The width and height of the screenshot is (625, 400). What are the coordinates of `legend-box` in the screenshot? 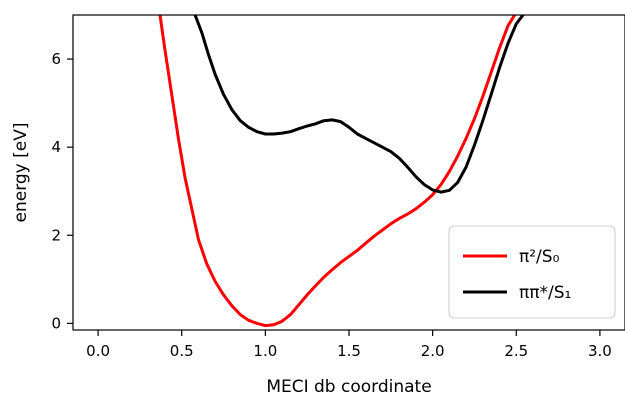 It's located at (532, 272).